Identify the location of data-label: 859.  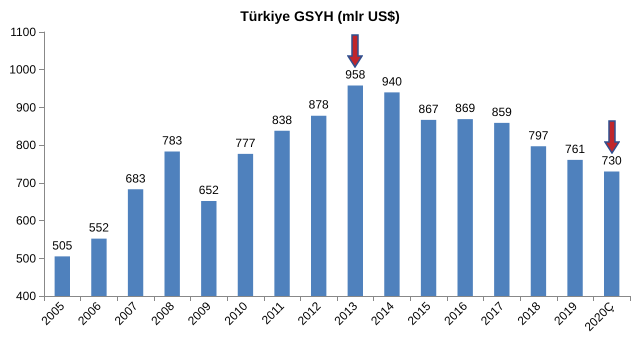
(502, 111).